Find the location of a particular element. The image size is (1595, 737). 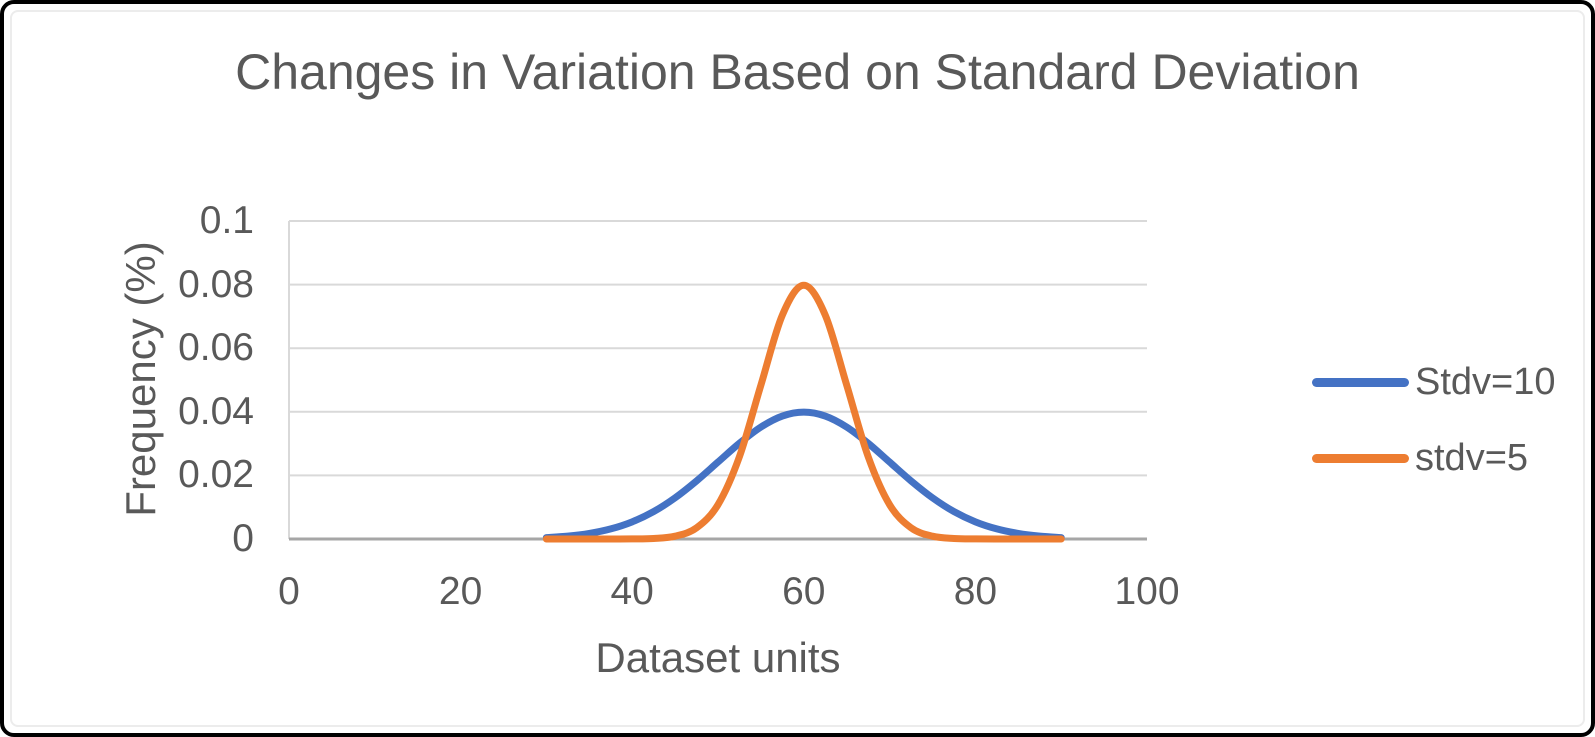

legend-item-stdv-10: Stdv=10 is located at coordinates (1434, 382).